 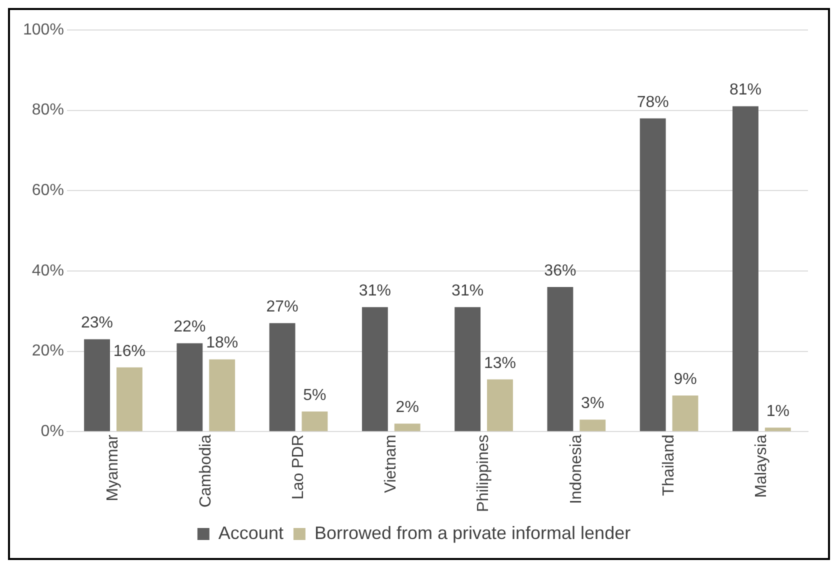 I want to click on x-tick-label: Philippines, so click(x=483, y=473).